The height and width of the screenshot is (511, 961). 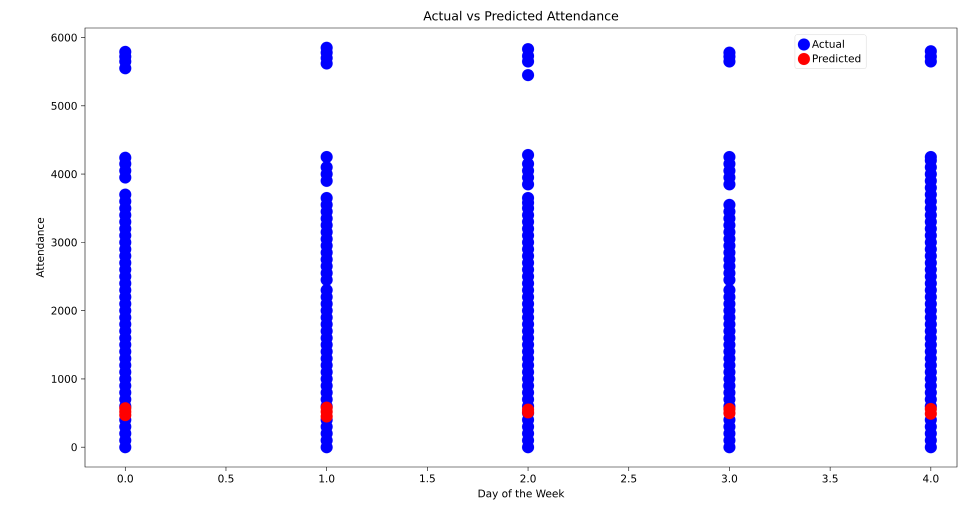 I want to click on y-tick-label: 4000, so click(x=64, y=174).